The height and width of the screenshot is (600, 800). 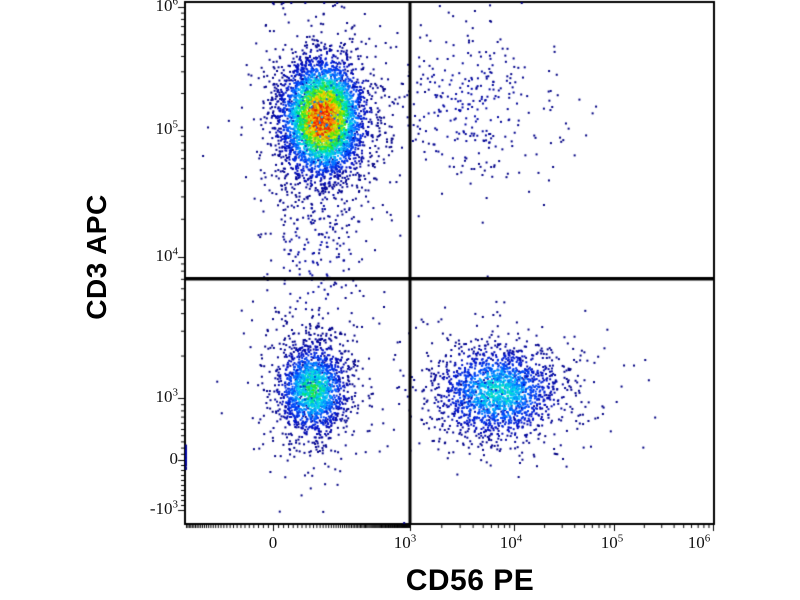 What do you see at coordinates (612, 542) in the screenshot?
I see `x-tick-label: 10⁵` at bounding box center [612, 542].